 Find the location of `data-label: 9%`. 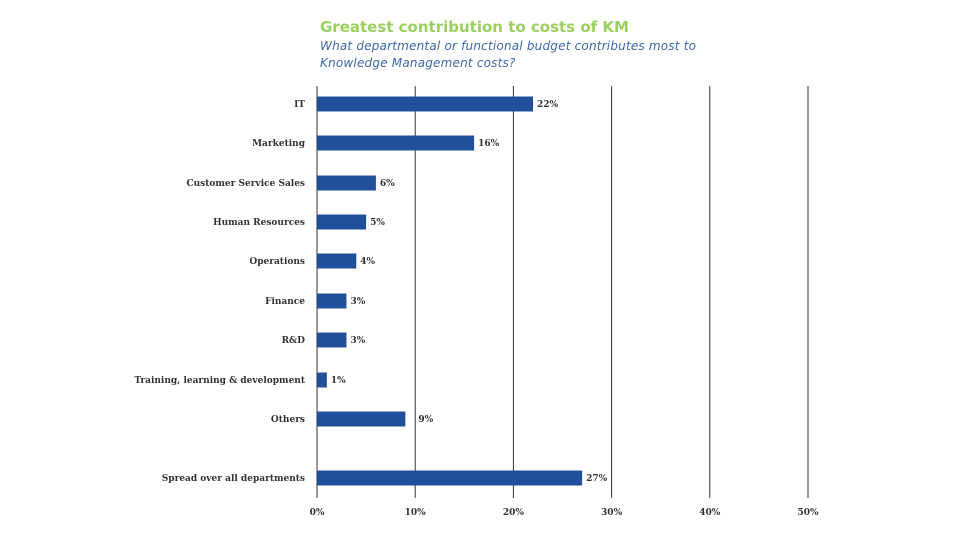

data-label: 9% is located at coordinates (425, 420).